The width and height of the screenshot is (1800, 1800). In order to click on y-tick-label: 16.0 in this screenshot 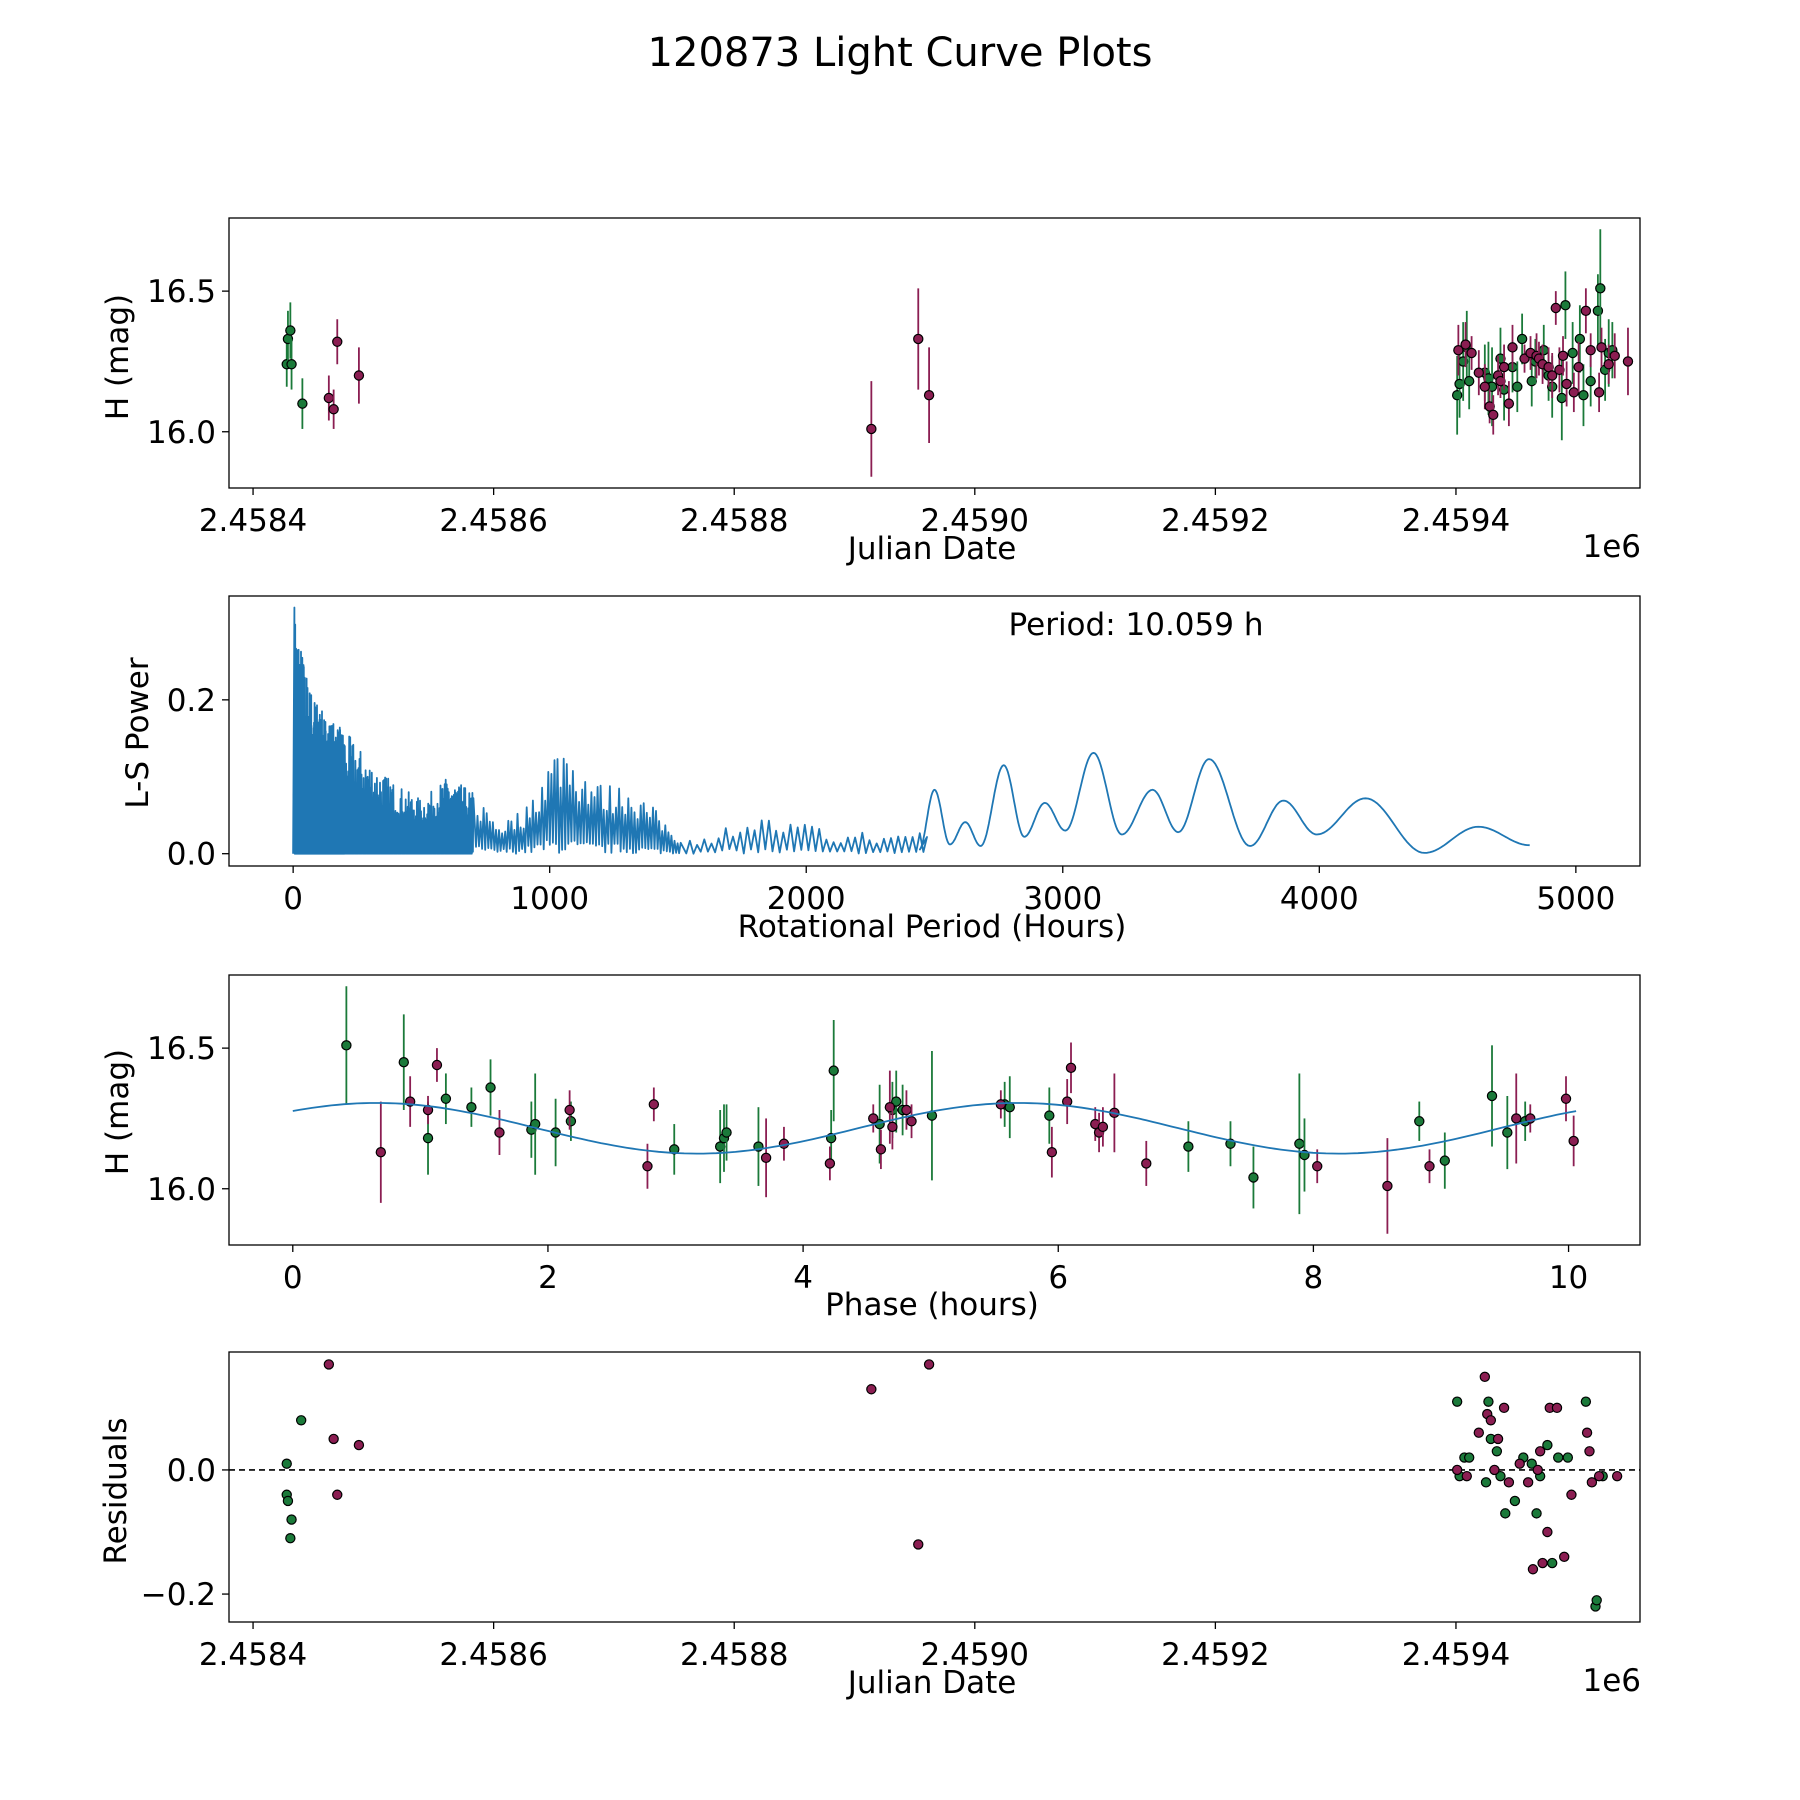, I will do `click(181, 1190)`.